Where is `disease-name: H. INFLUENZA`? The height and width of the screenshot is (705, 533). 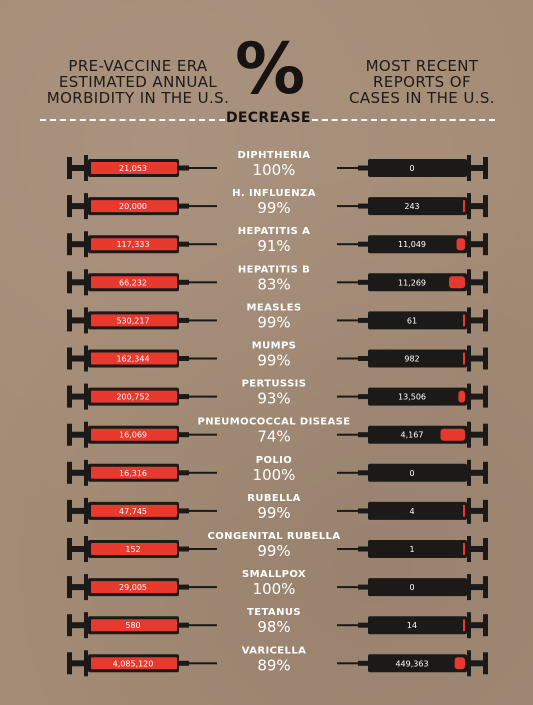
disease-name: H. INFLUENZA is located at coordinates (274, 193).